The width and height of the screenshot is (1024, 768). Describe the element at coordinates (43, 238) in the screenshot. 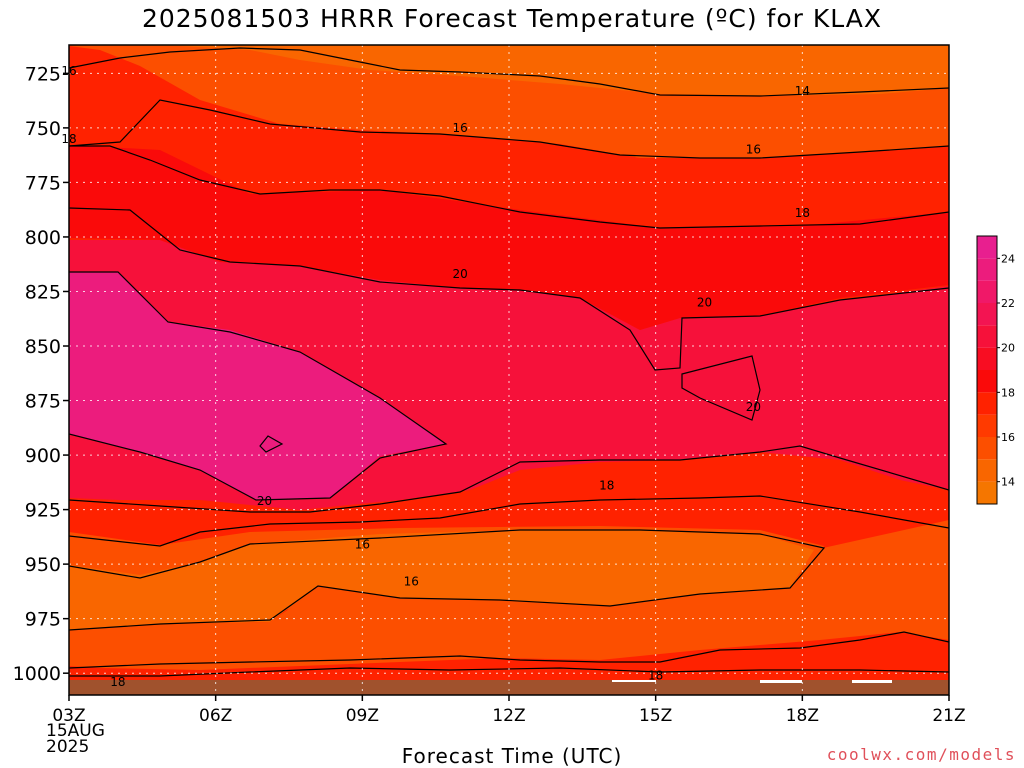

I see `y-tick-label: 800` at that location.